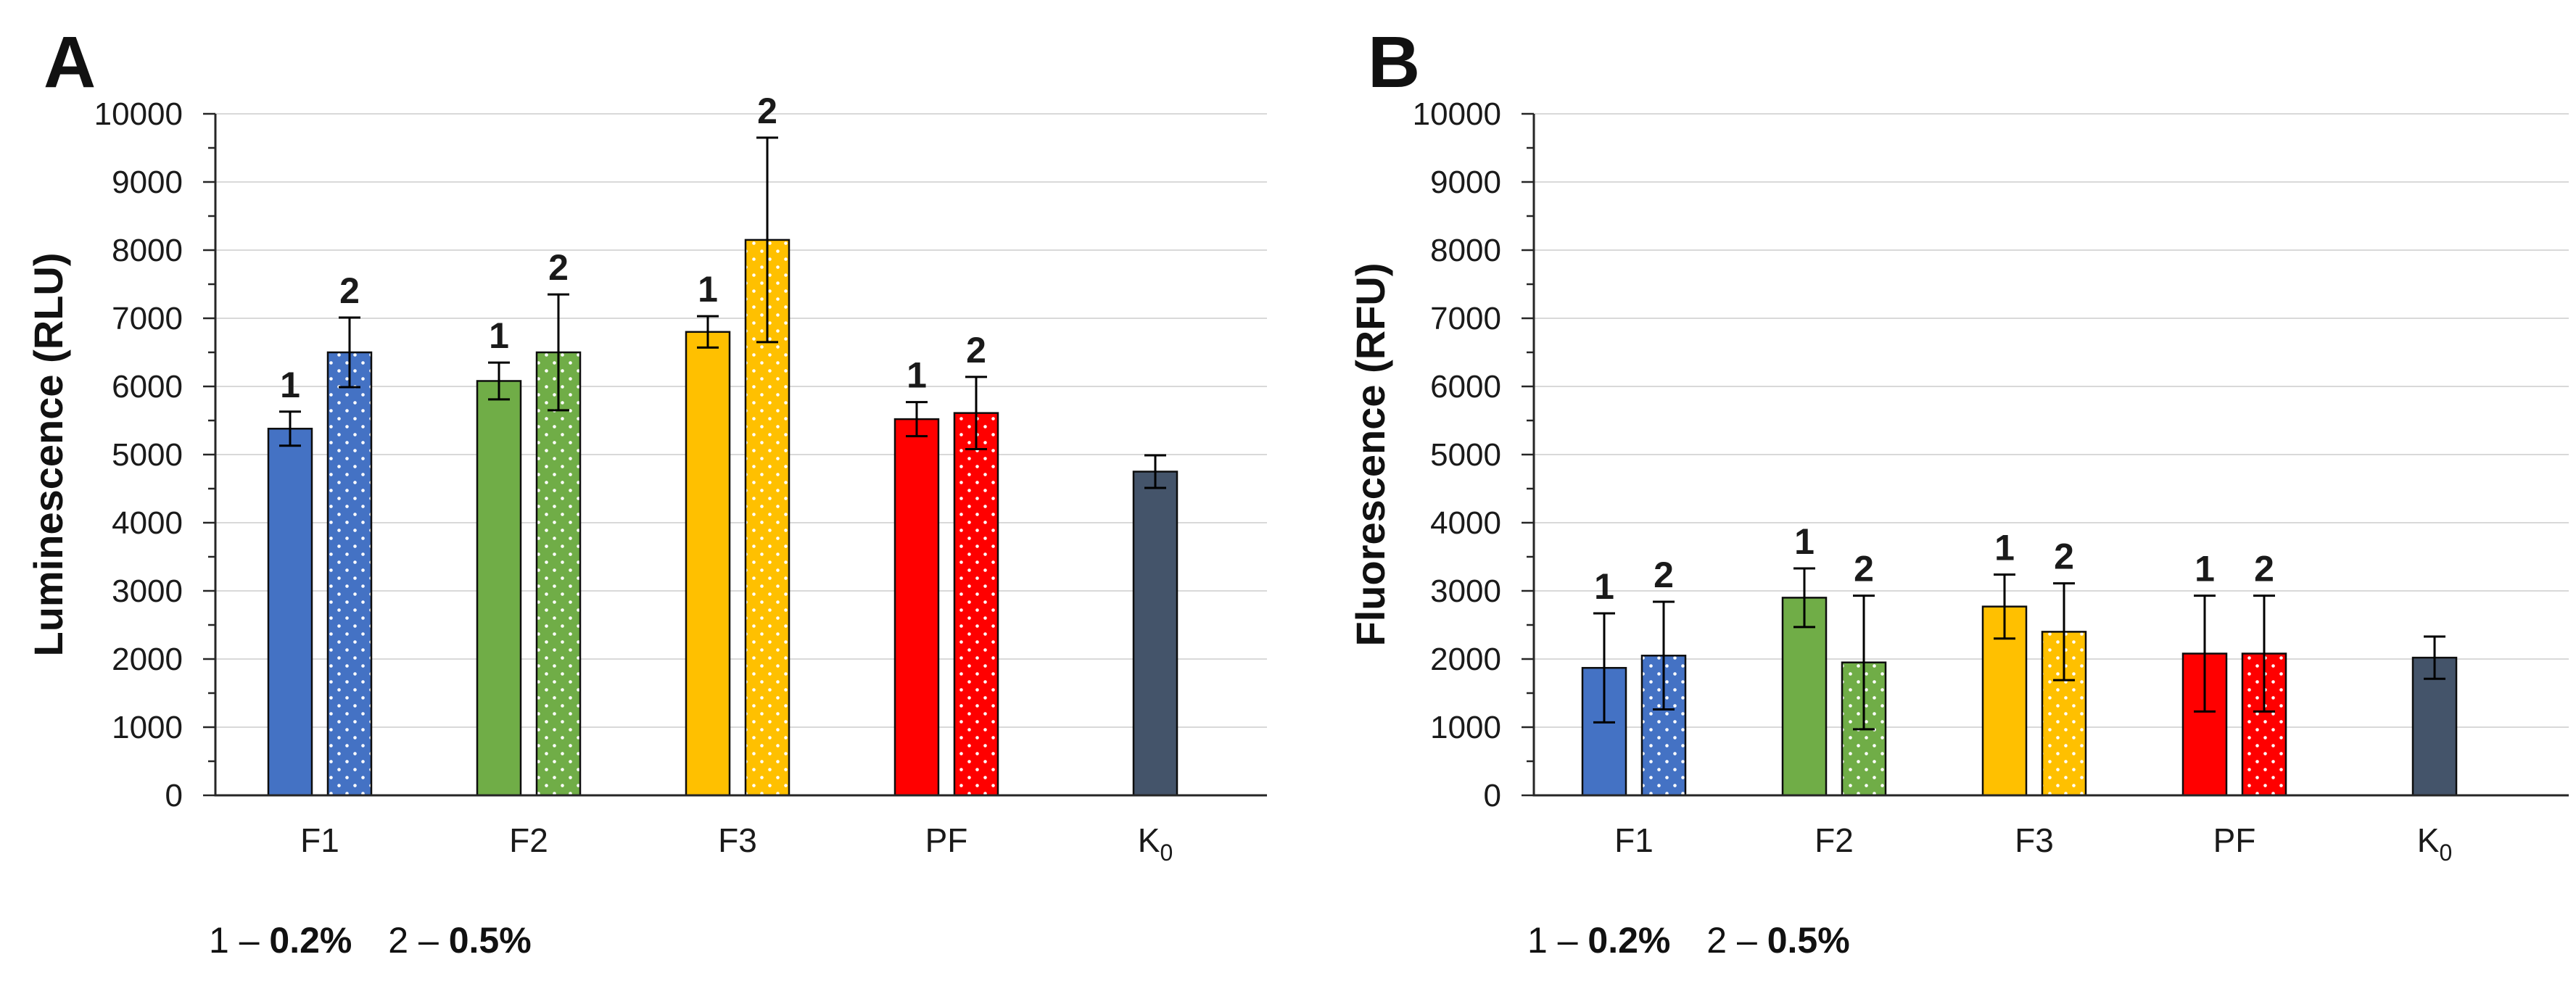  I want to click on panel-b-y-axis-title: Fluorescence (RFU), so click(1370, 455).